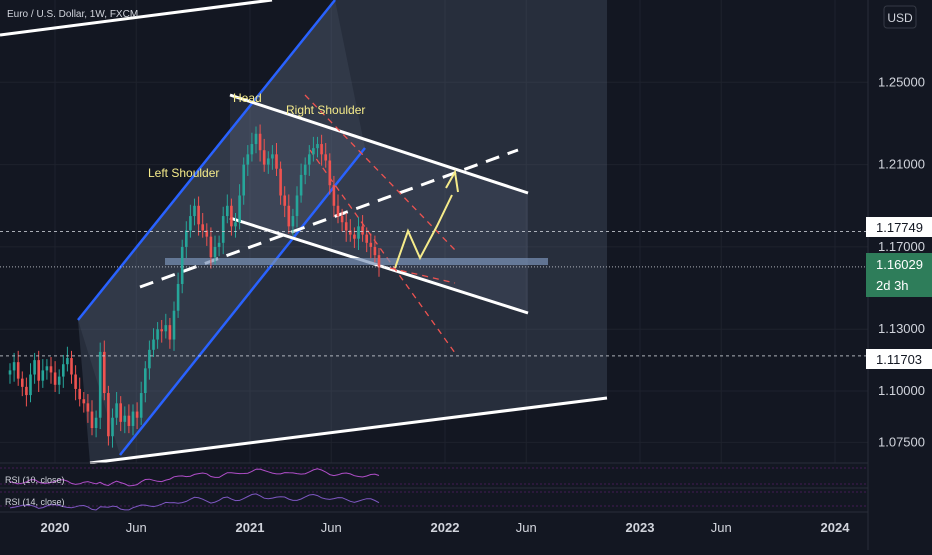 This screenshot has width=932, height=555. I want to click on forecast-path, so click(423, 231).